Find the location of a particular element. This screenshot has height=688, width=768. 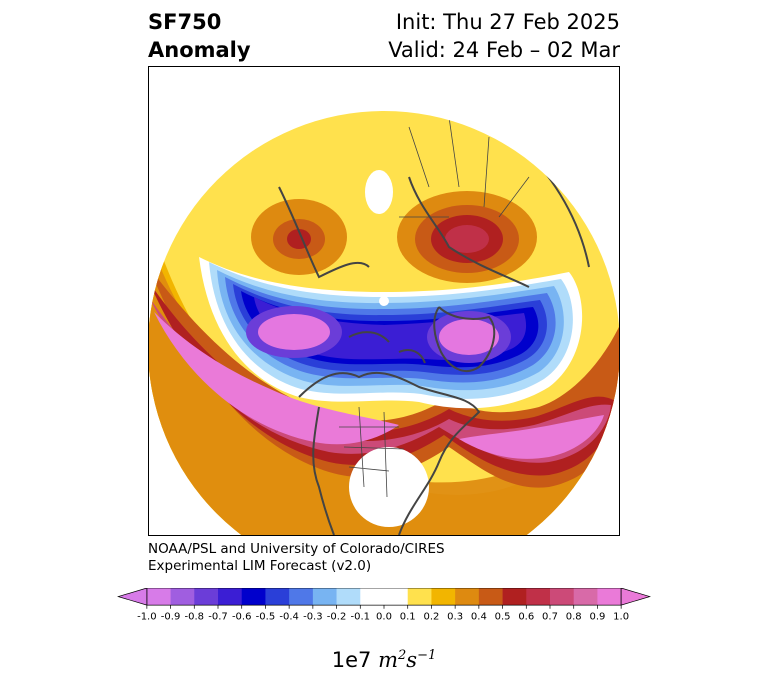

colorbar-tick-label: -0.9 is located at coordinates (171, 616).